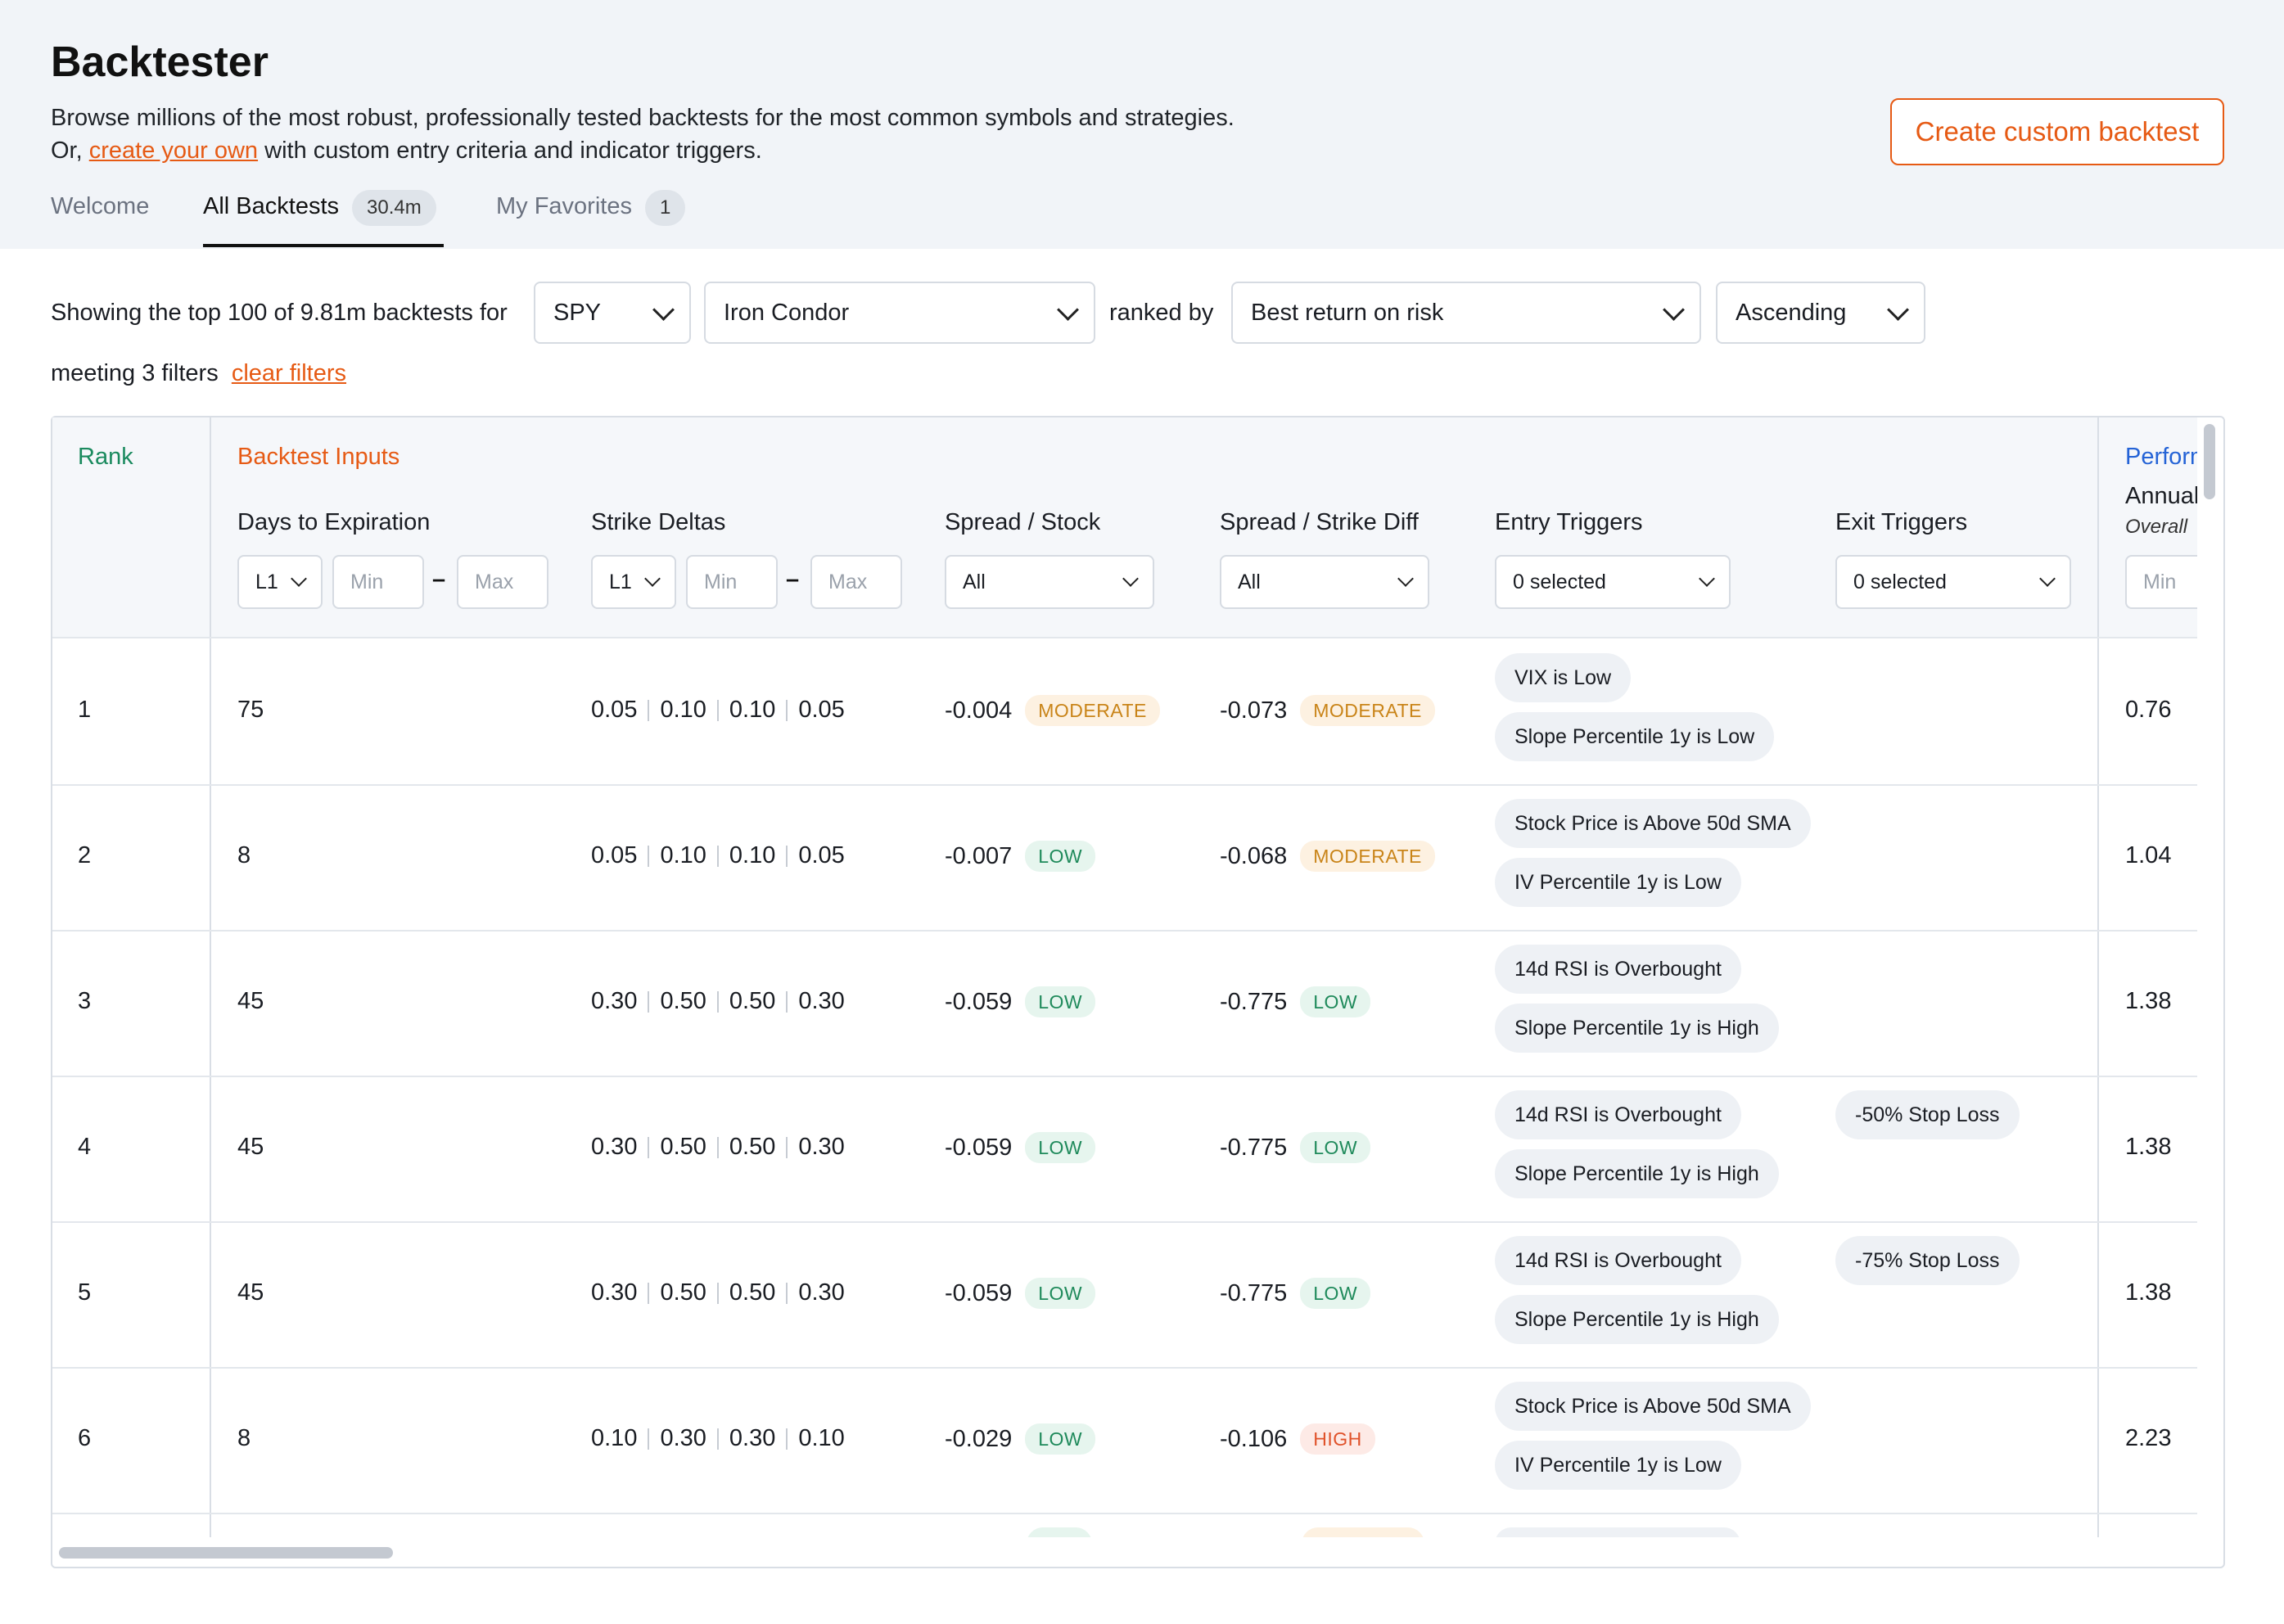 The image size is (2284, 1624). I want to click on rank-metric-value: Best return on risk, so click(1348, 313).